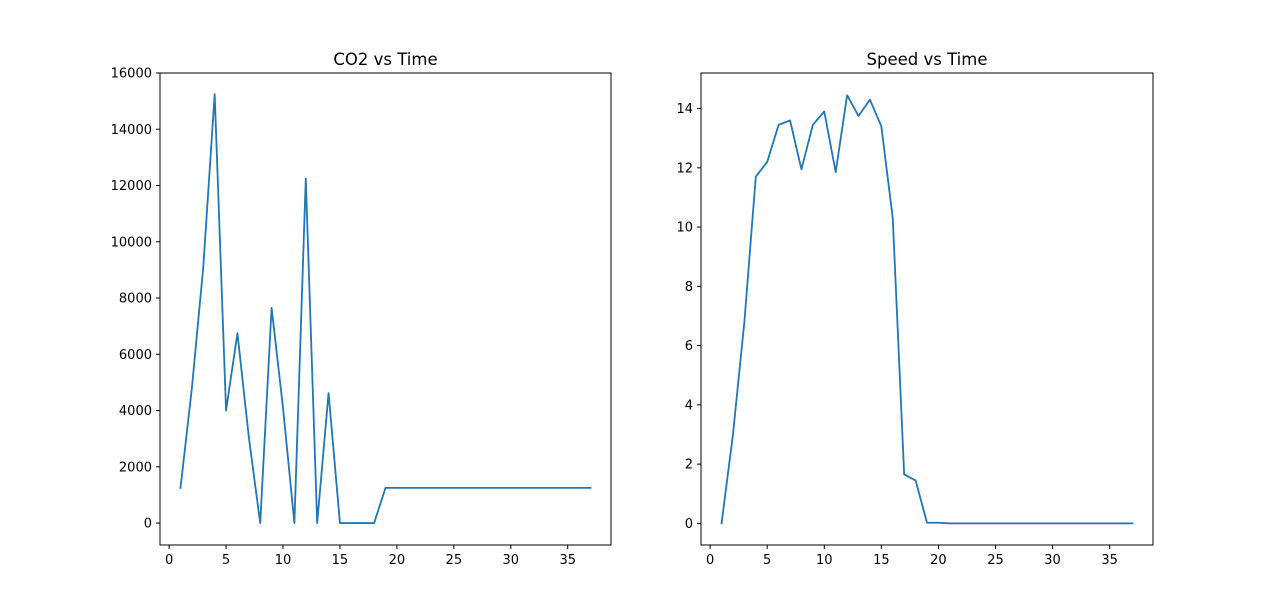 The height and width of the screenshot is (612, 1280). What do you see at coordinates (684, 168) in the screenshot?
I see `y-tick-label: 12` at bounding box center [684, 168].